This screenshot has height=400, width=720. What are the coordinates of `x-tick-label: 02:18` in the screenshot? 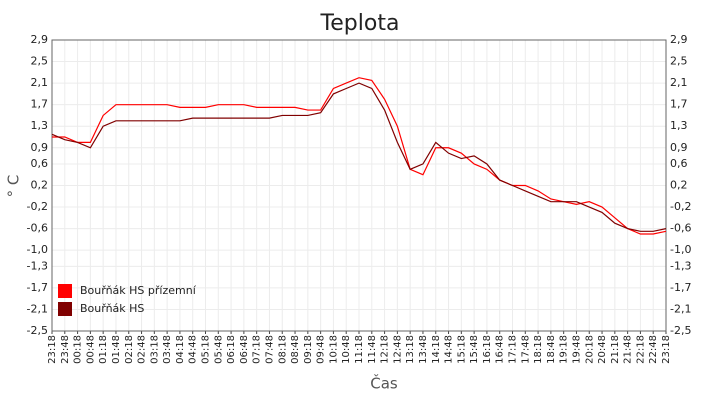 It's located at (129, 349).